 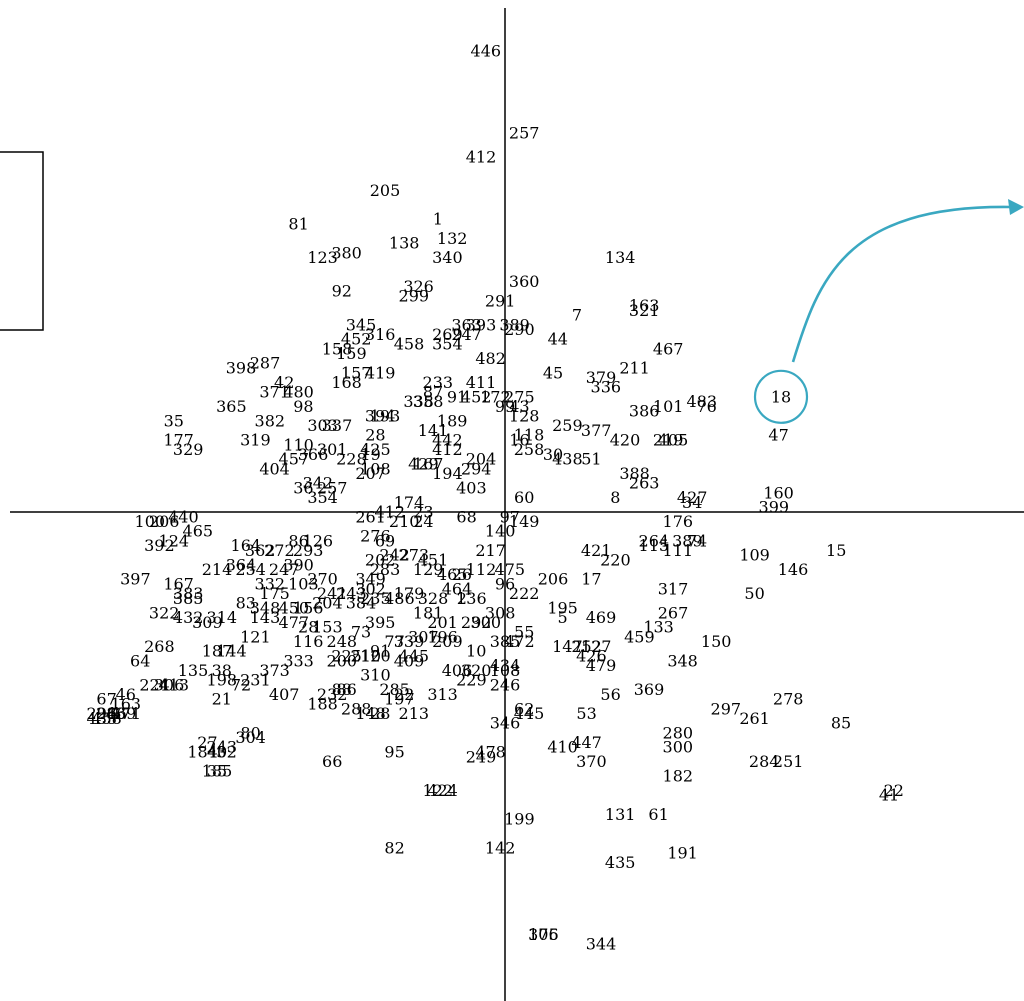 What do you see at coordinates (174, 540) in the screenshot?
I see `point-label: 124` at bounding box center [174, 540].